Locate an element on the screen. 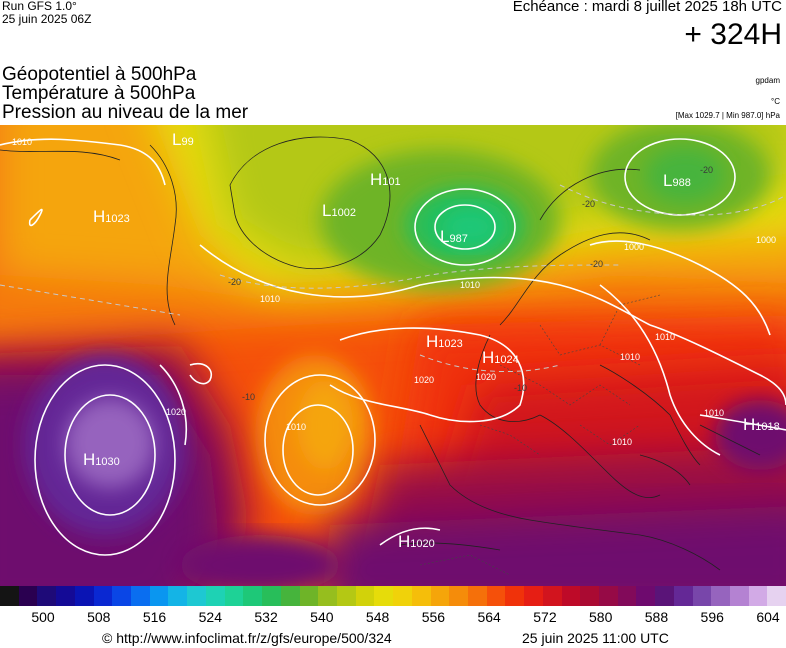 The height and width of the screenshot is (648, 786). pressure-center-high: H101 is located at coordinates (385, 179).